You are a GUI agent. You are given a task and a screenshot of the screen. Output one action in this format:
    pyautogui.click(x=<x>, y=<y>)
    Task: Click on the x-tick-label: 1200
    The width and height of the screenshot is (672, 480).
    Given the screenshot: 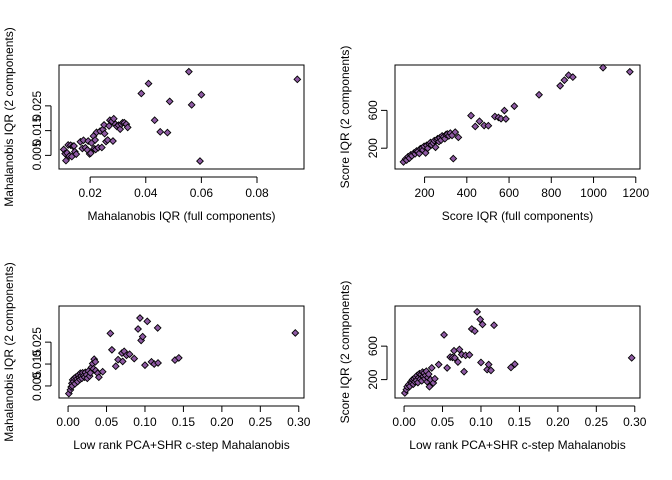 What is the action you would take?
    pyautogui.click(x=635, y=193)
    